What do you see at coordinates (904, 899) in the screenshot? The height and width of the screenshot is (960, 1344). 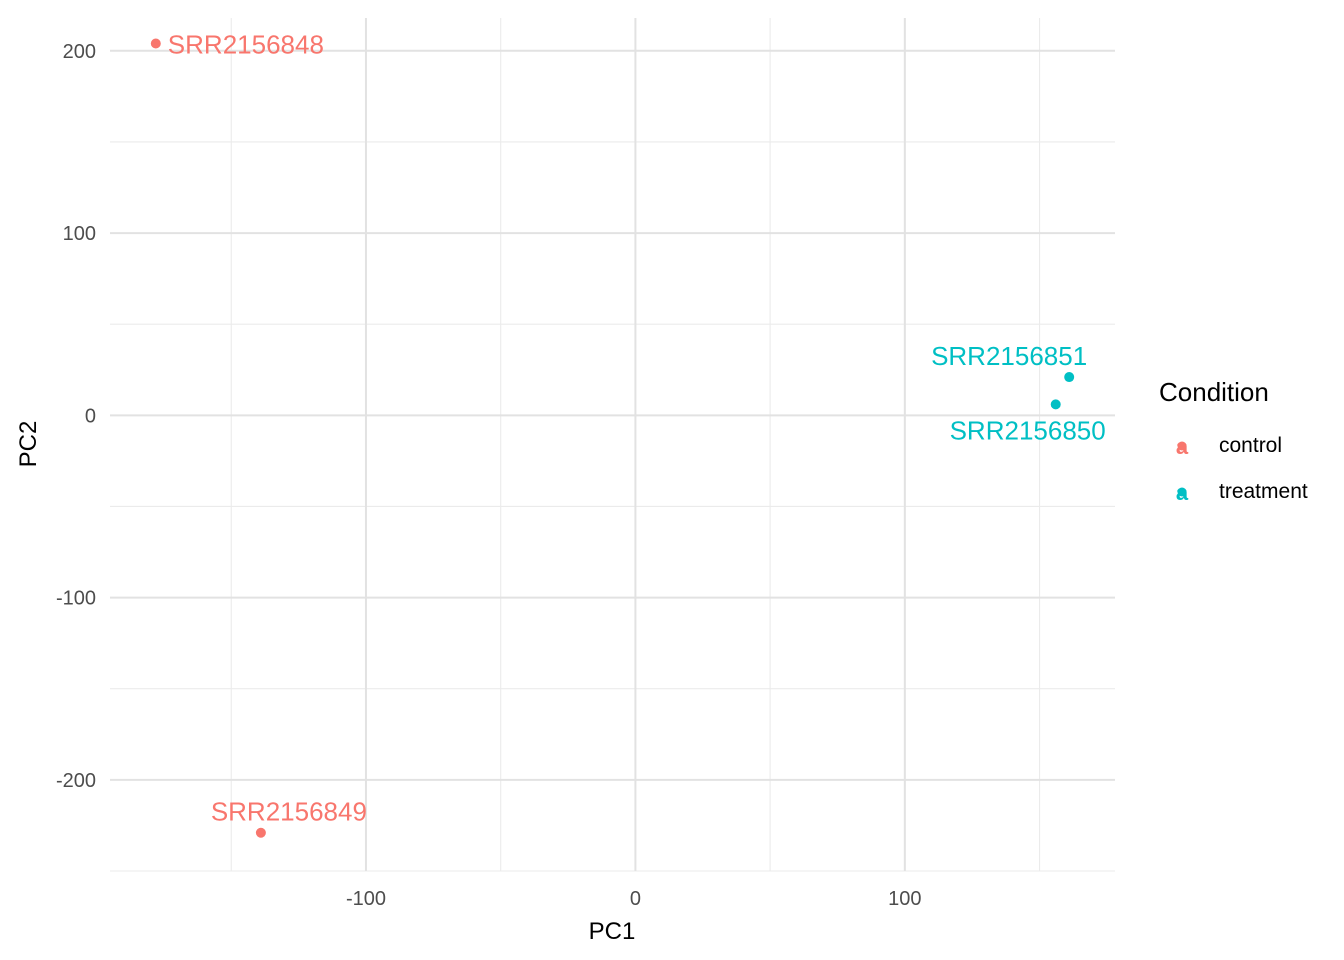 I see `x-tick-label: 100` at bounding box center [904, 899].